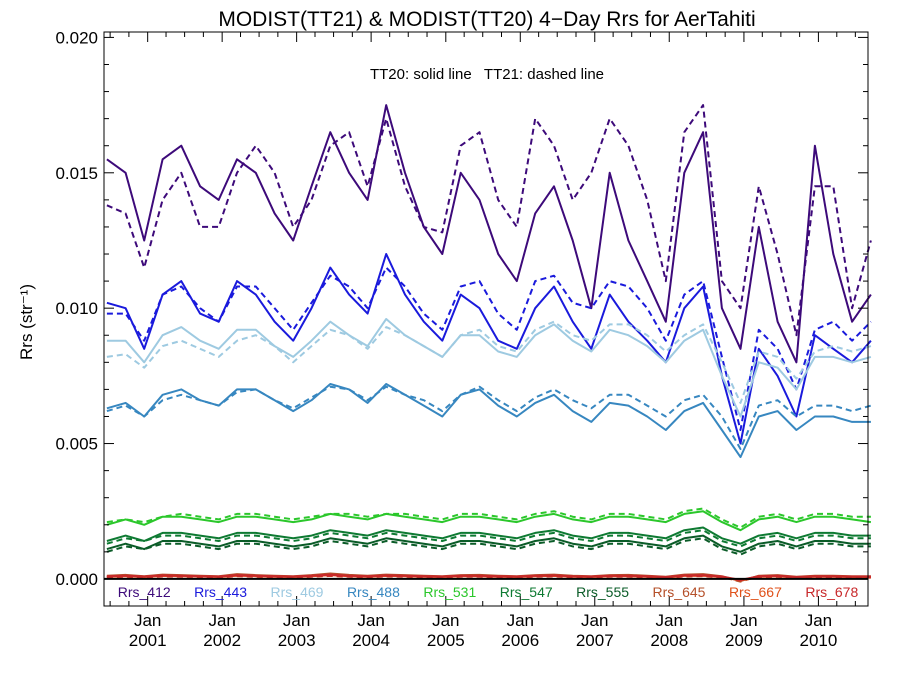 Image resolution: width=900 pixels, height=675 pixels. I want to click on series-rrs-555-tt21-line, so click(488, 546).